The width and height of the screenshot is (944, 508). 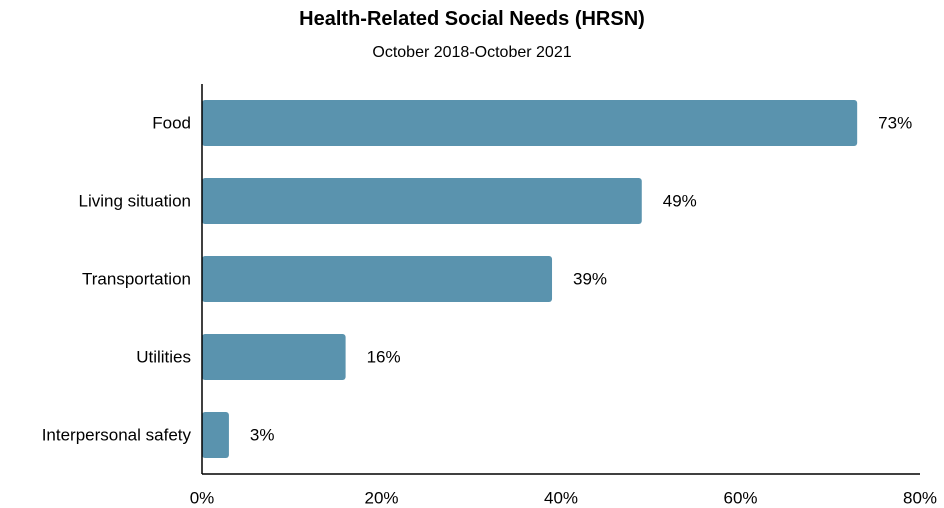 I want to click on x-tick-label: 40%, so click(x=561, y=498).